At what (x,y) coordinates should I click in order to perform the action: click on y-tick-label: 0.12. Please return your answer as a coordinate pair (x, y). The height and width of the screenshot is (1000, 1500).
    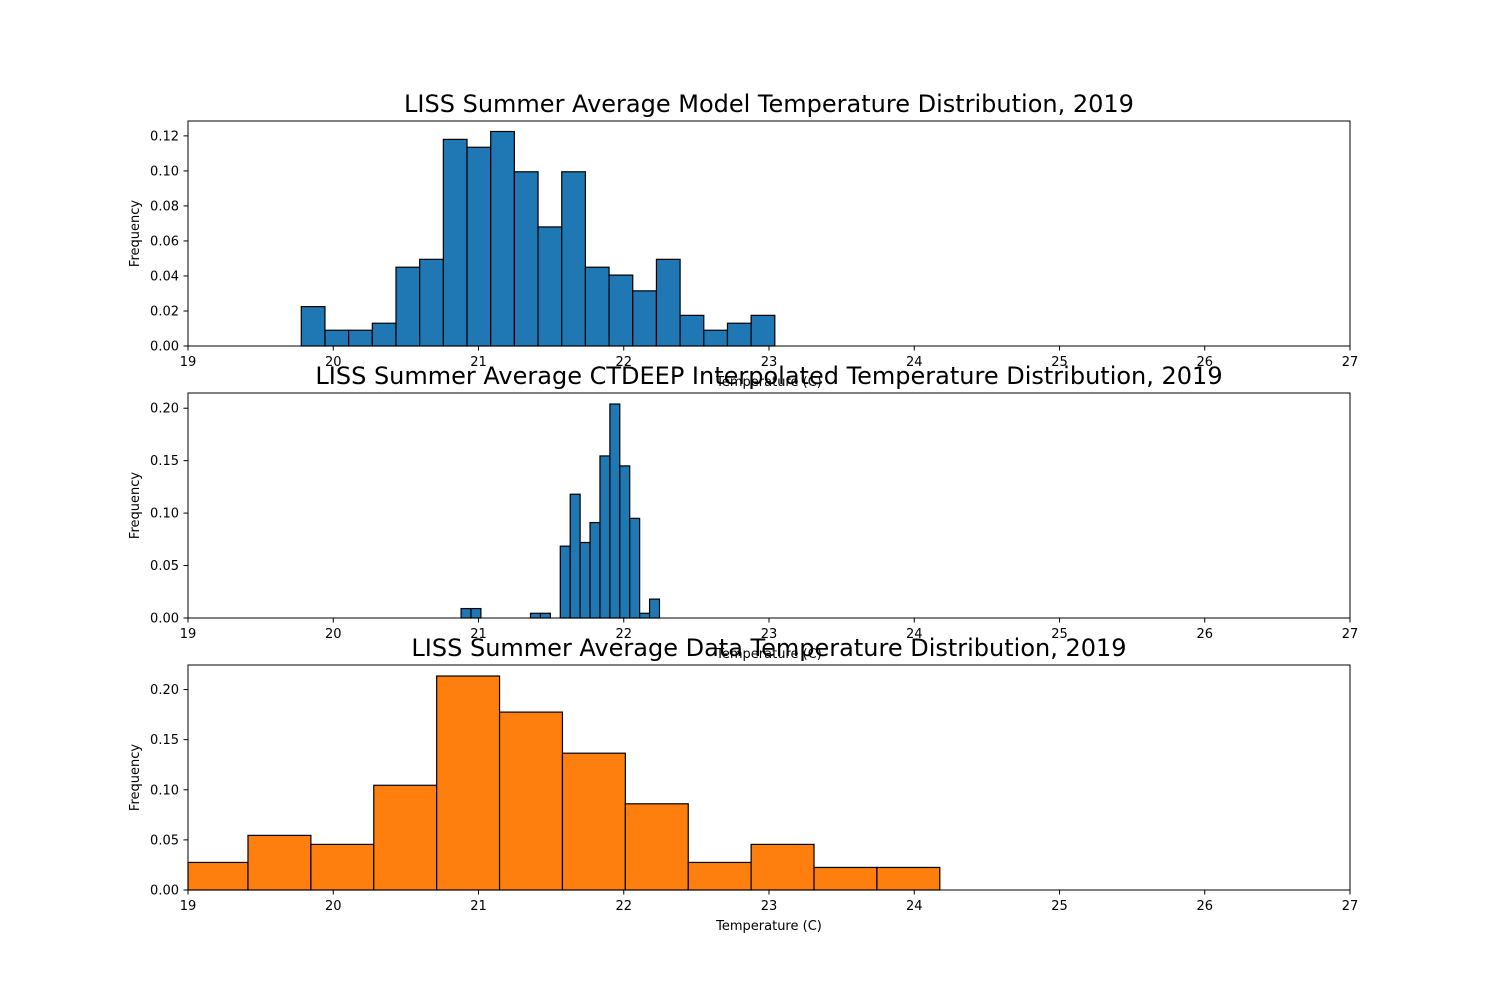
    Looking at the image, I should click on (164, 136).